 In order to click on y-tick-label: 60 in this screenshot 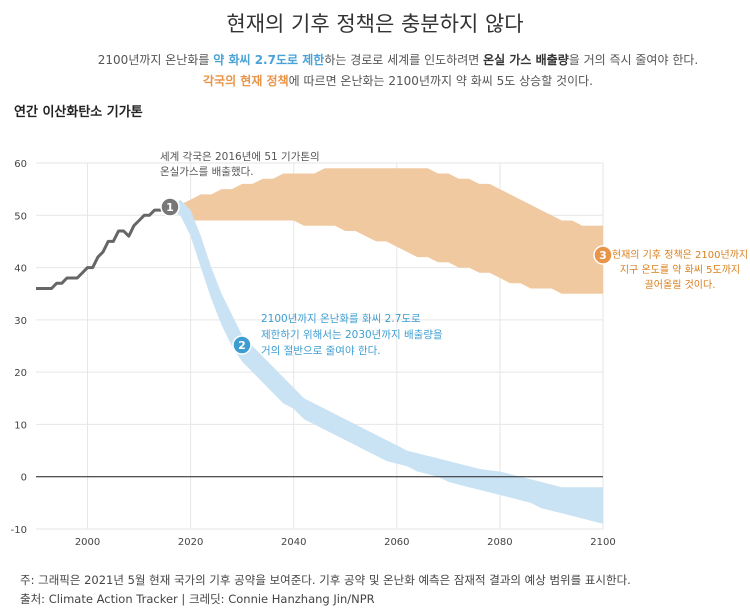, I will do `click(20, 164)`.